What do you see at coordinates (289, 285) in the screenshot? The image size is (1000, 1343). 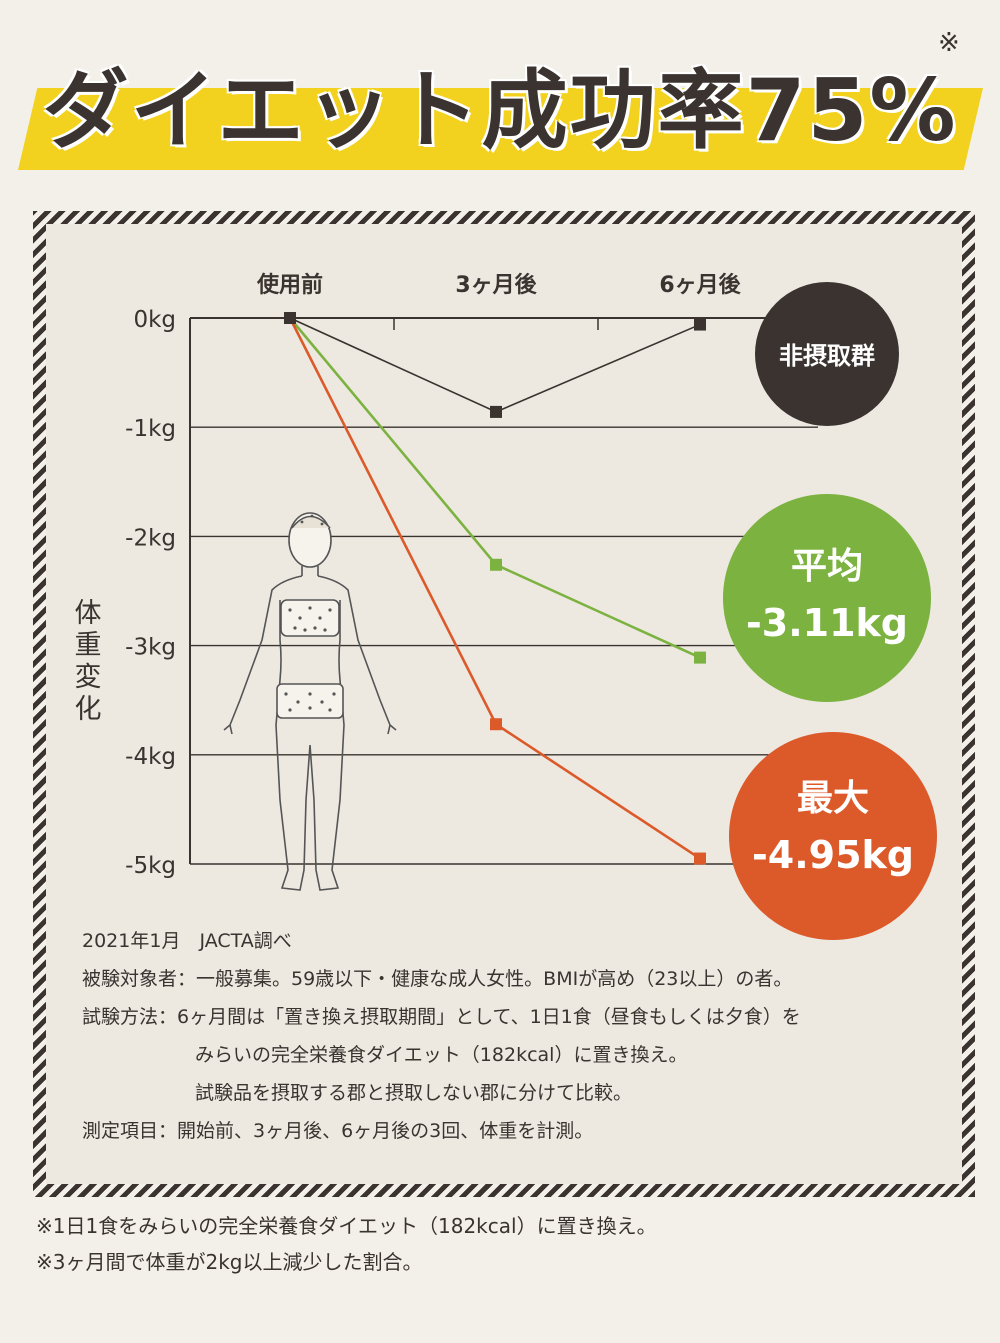 I see `x-tick-label: 使用前` at bounding box center [289, 285].